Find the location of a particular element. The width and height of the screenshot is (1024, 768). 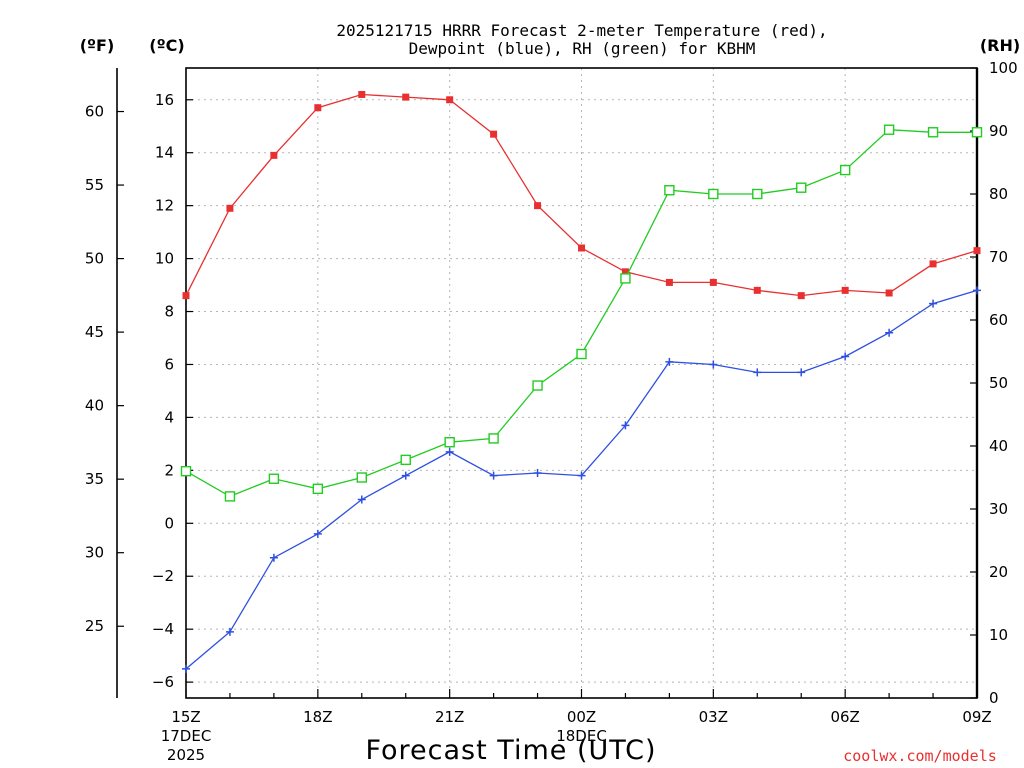

fahrenheit-tick-label: 45 is located at coordinates (94, 332).